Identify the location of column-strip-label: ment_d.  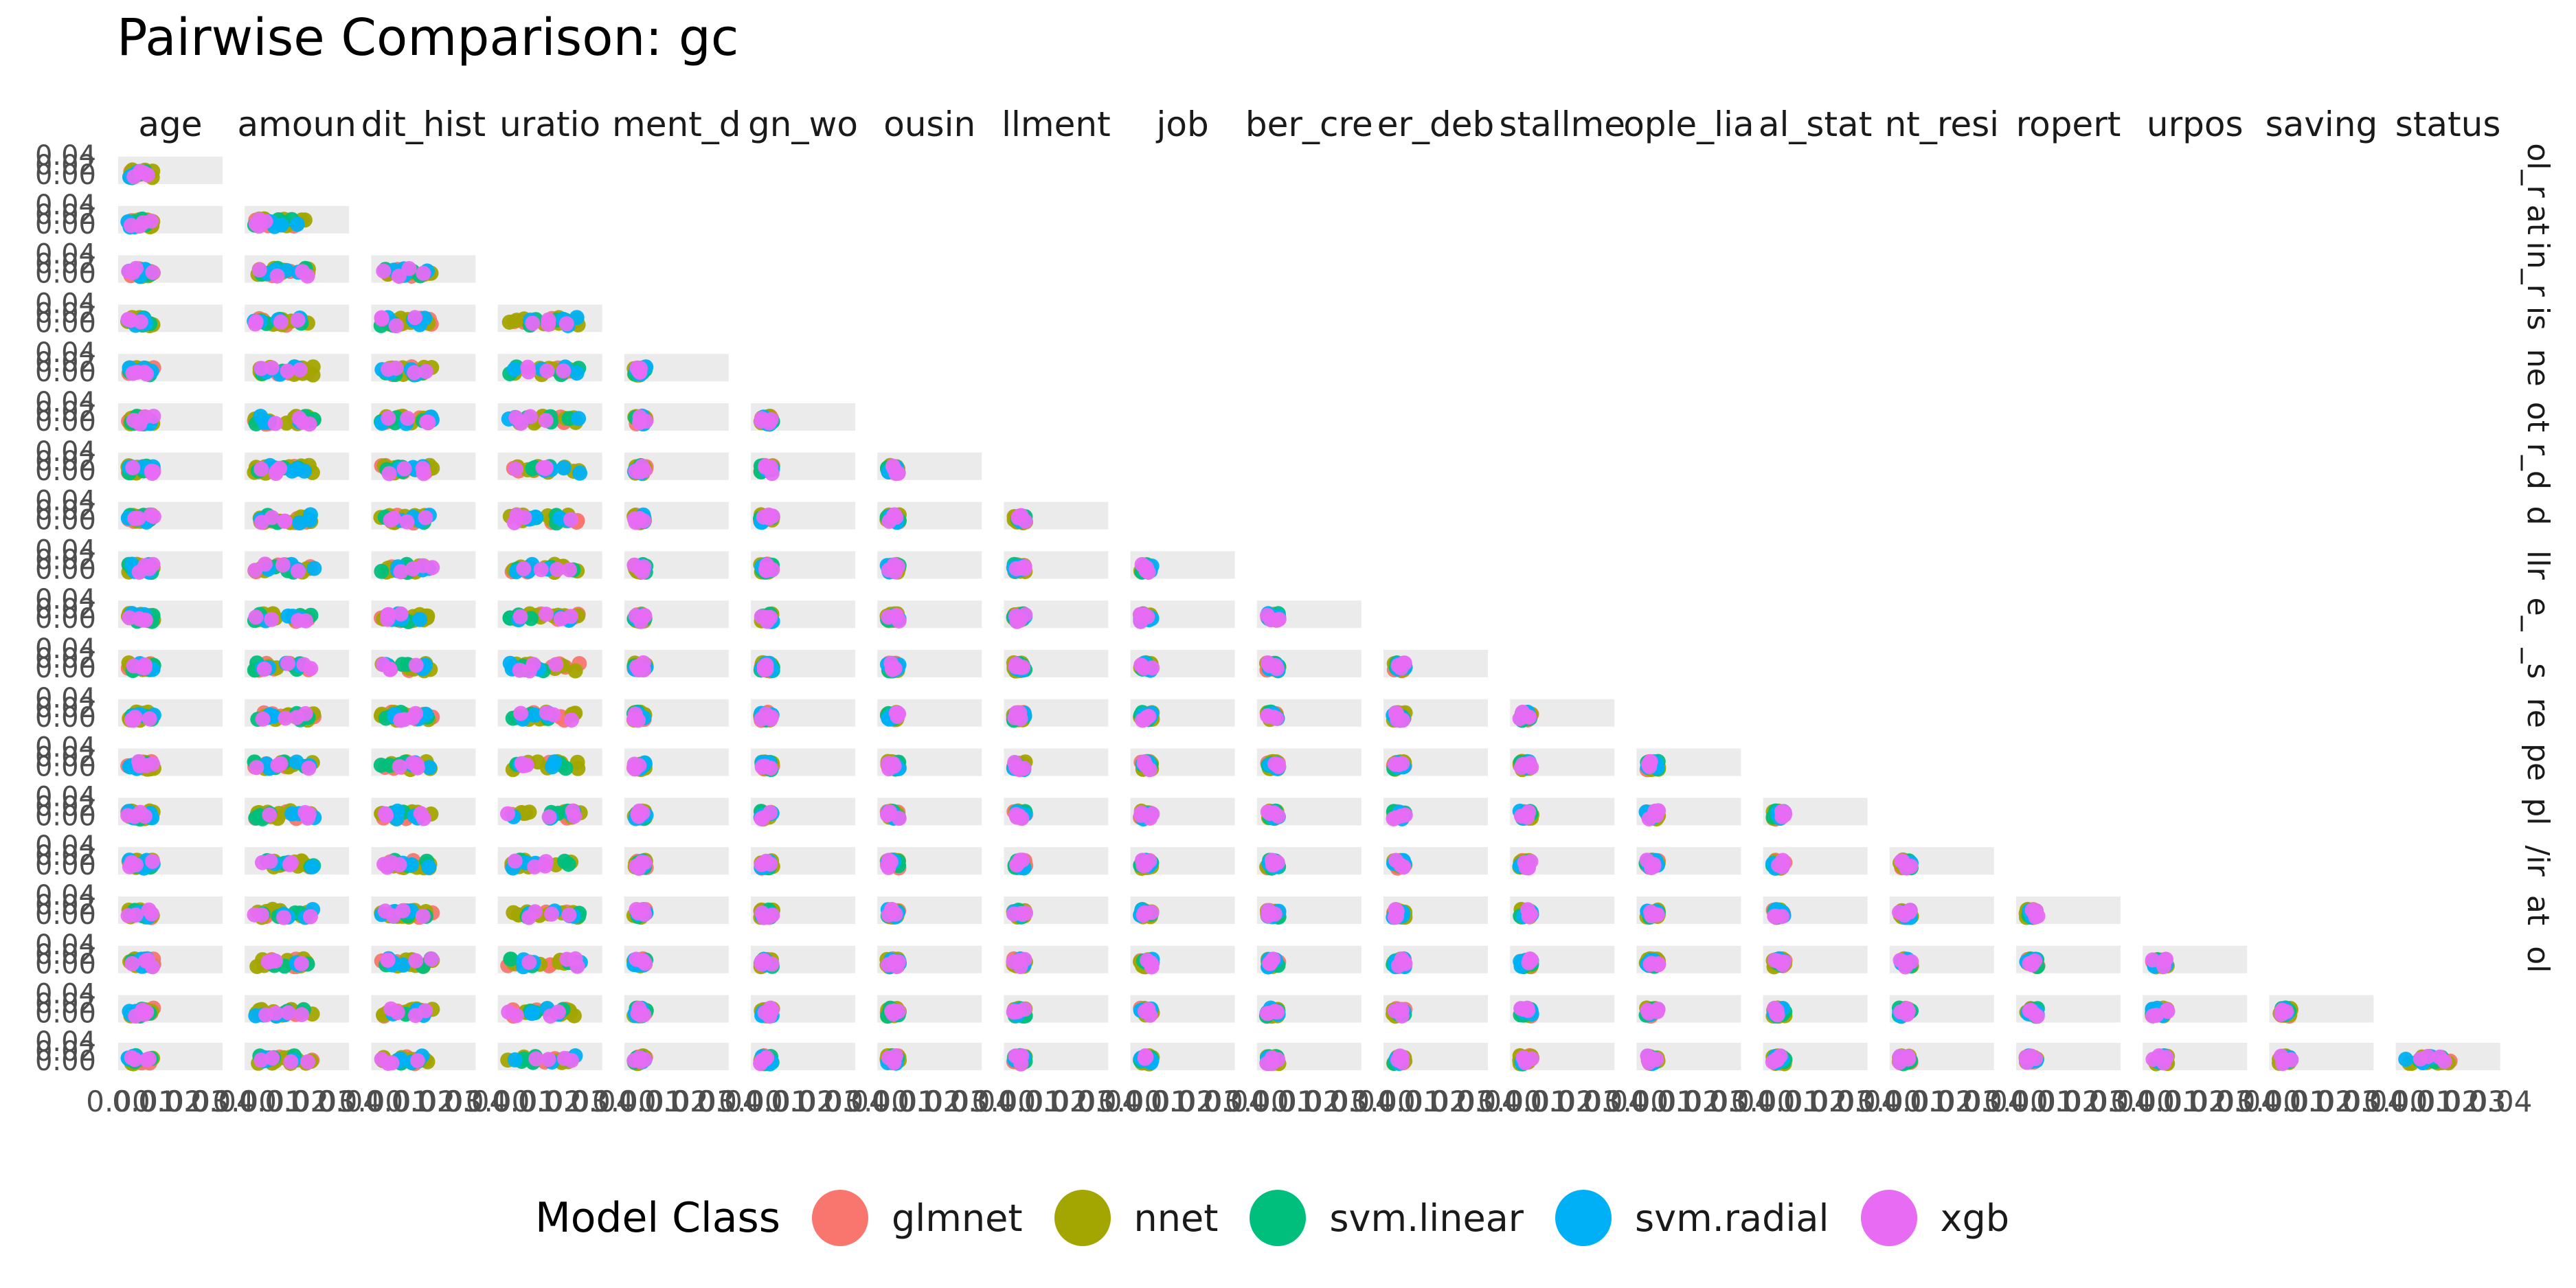
(676, 124).